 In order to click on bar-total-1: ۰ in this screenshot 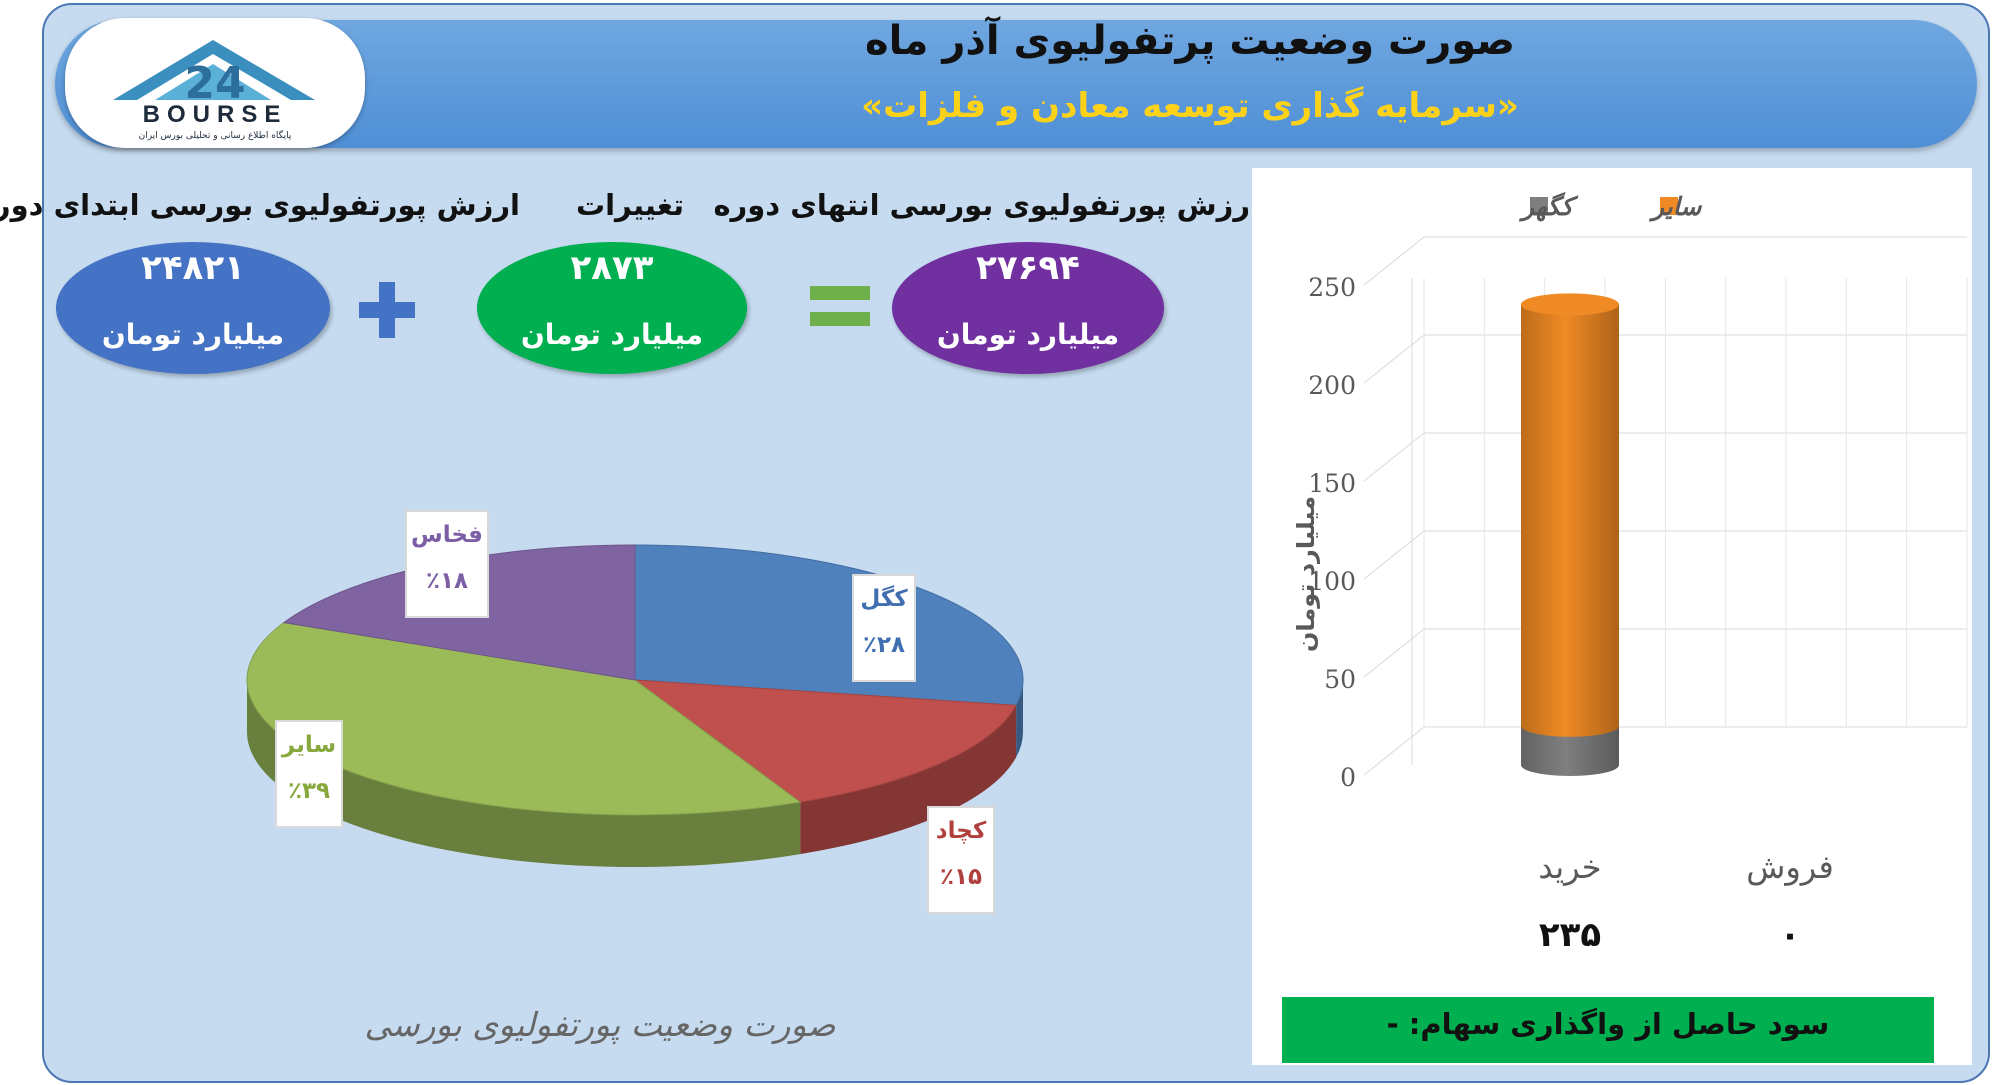, I will do `click(1790, 935)`.